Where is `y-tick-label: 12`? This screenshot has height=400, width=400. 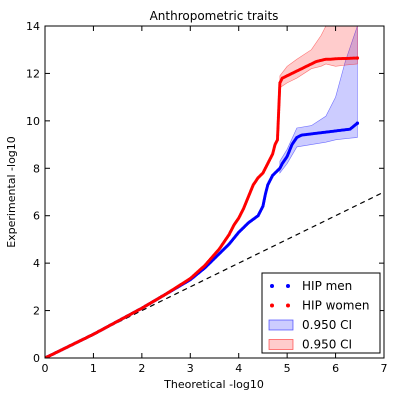 y-tick-label: 12 is located at coordinates (33, 73).